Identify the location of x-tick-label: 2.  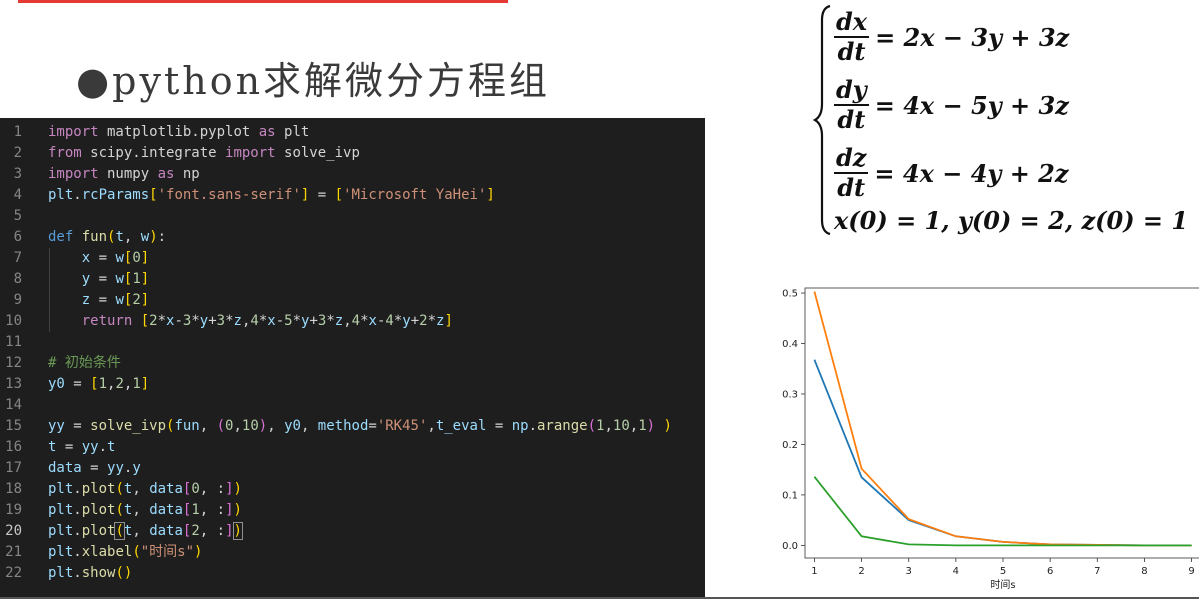
(861, 571).